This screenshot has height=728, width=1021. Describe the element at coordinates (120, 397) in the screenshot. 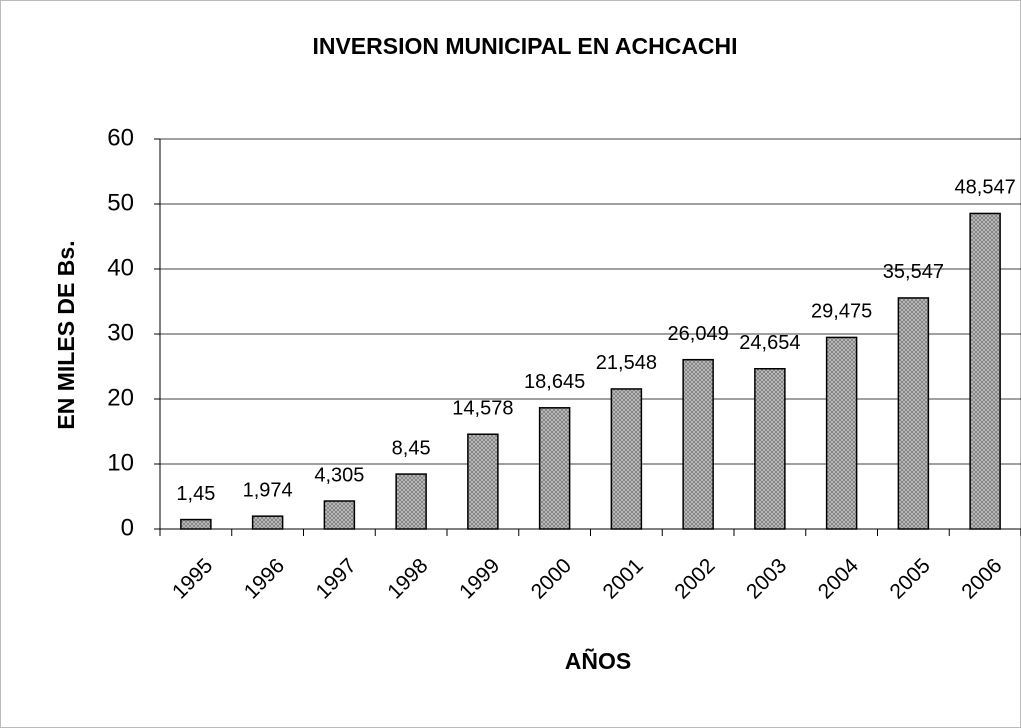

I see `y-tick-label: 20` at that location.